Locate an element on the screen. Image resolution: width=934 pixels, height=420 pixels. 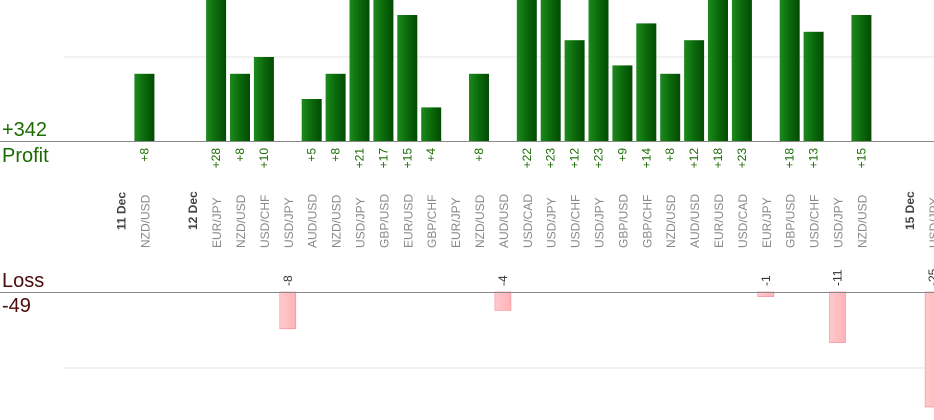
date-label: 11 Dec is located at coordinates (122, 211).